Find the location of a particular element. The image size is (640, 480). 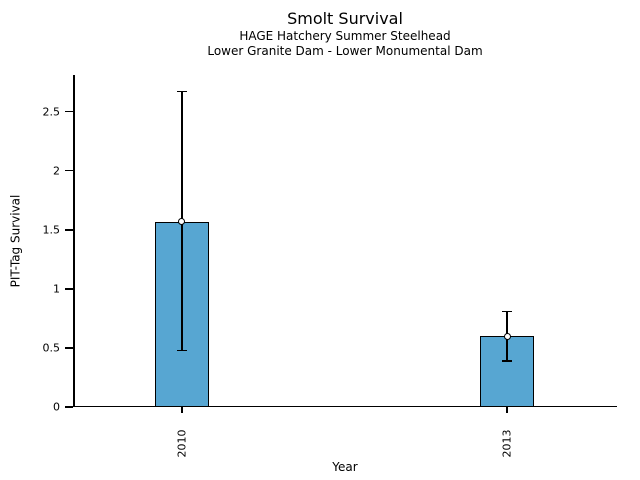

y-tick-label: 0.5 is located at coordinates (51, 348).